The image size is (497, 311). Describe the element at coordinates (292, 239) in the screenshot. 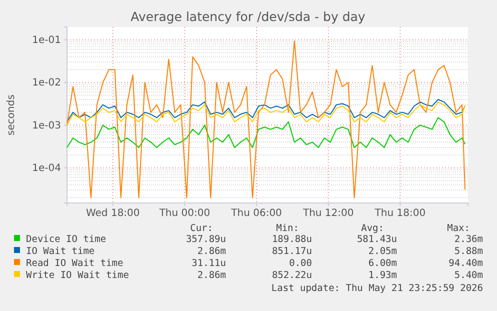

I see `text: 189.88u` at that location.